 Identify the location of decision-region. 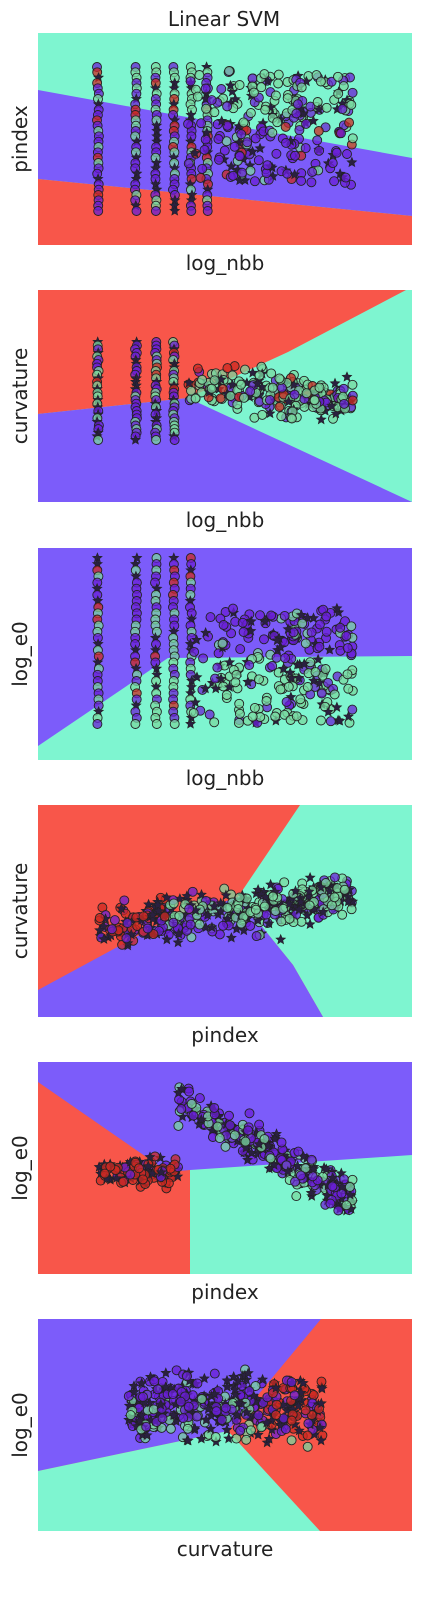
(301, 1214).